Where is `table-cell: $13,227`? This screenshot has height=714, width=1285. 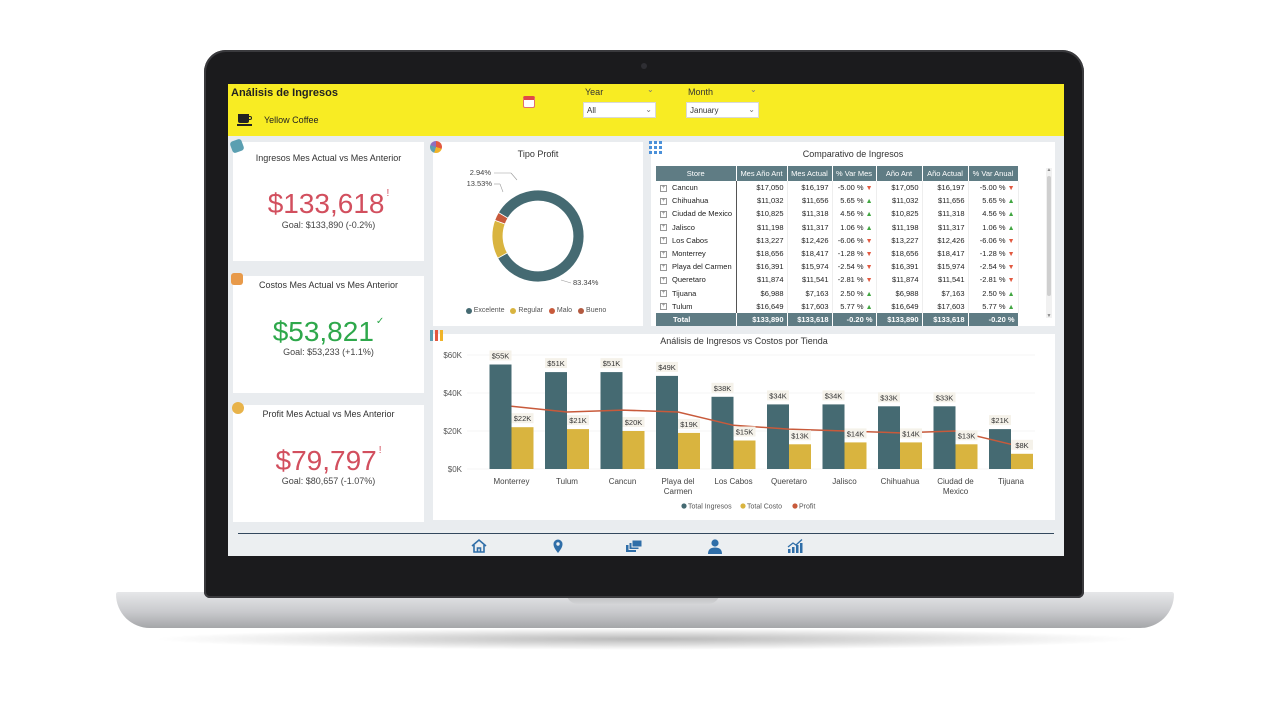 table-cell: $13,227 is located at coordinates (899, 240).